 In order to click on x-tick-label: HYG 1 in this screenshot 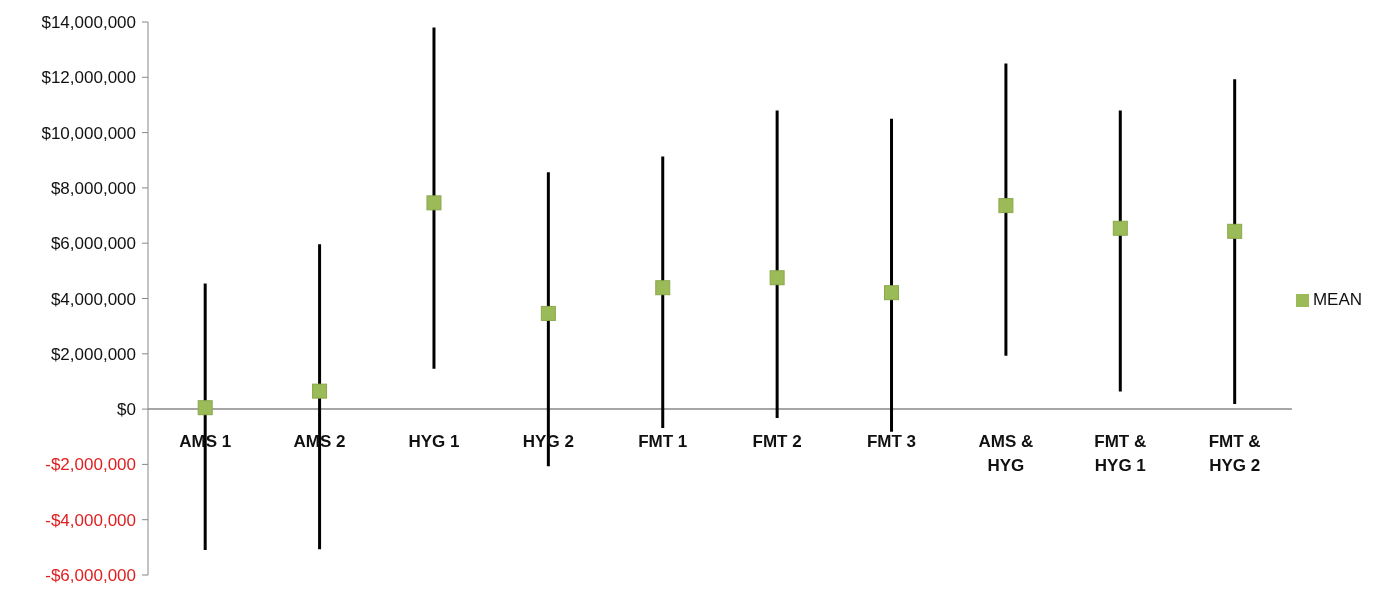, I will do `click(434, 442)`.